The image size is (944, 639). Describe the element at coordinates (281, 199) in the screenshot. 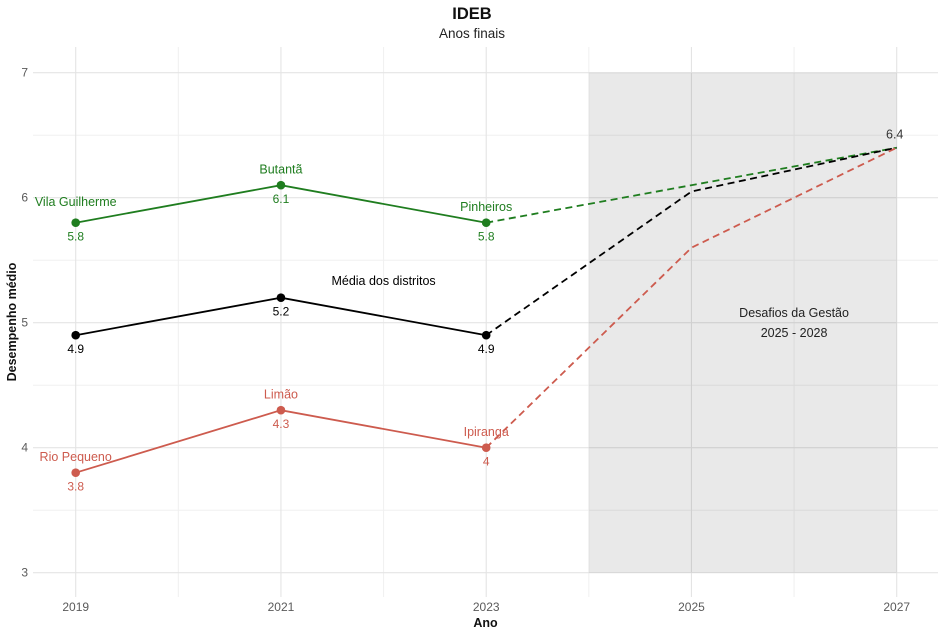

I see `top-districts-point-value-label: 6.1` at that location.